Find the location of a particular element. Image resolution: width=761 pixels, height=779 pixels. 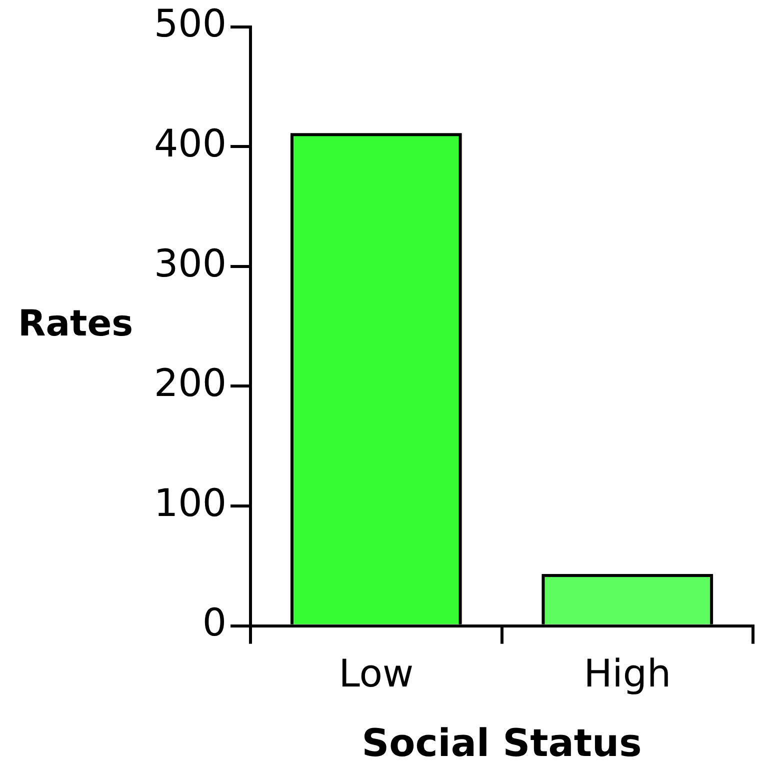

y-axis-title: Rates is located at coordinates (76, 324).